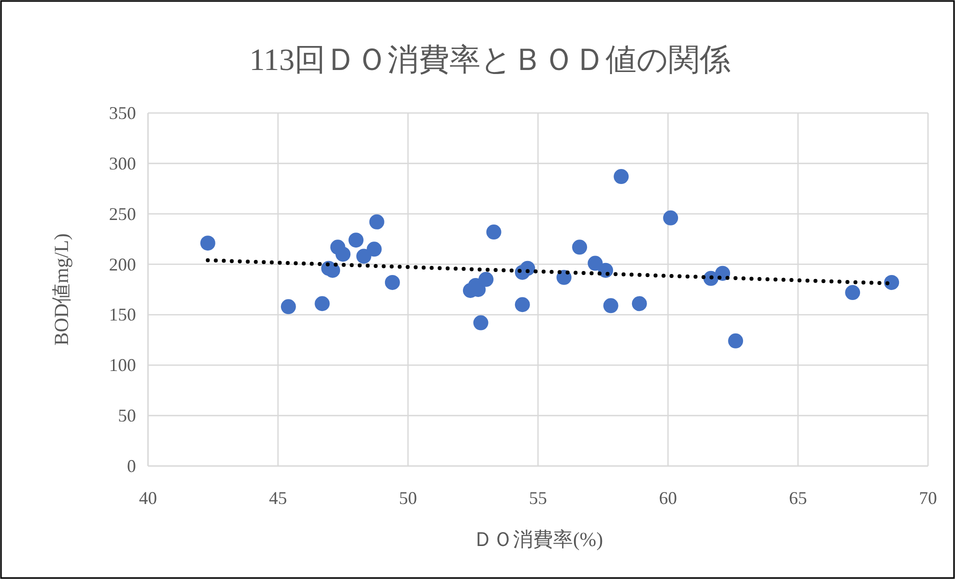 The image size is (955, 579). I want to click on y-tick-label: 50, so click(127, 416).